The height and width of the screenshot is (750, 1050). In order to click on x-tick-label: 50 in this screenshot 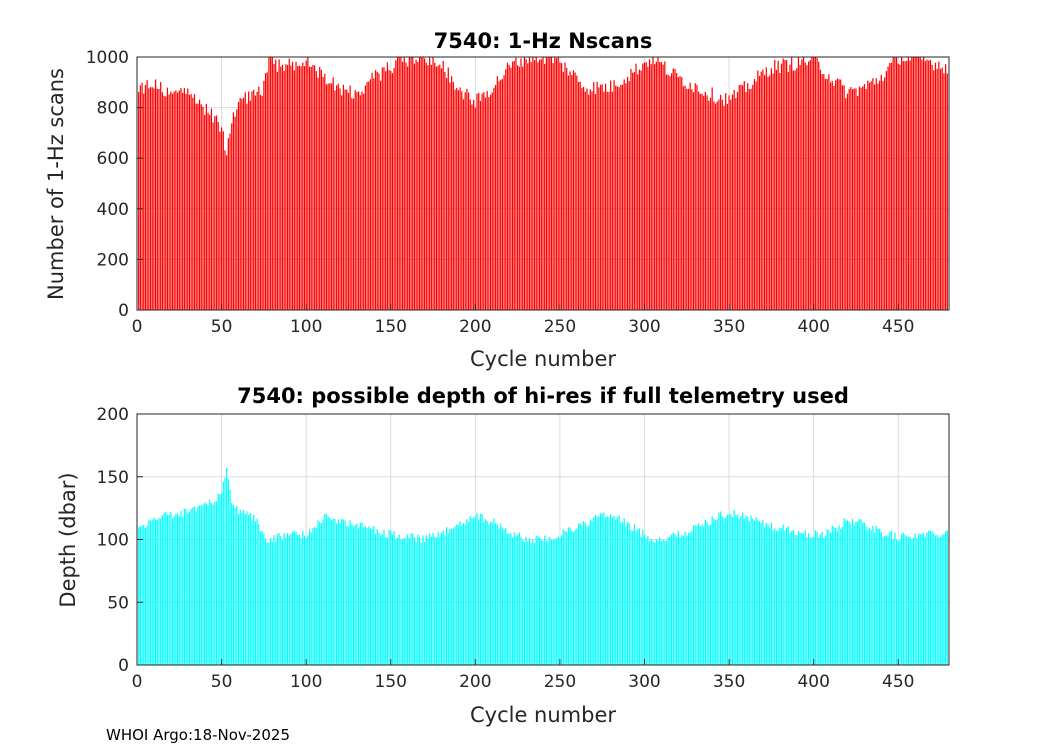, I will do `click(222, 682)`.